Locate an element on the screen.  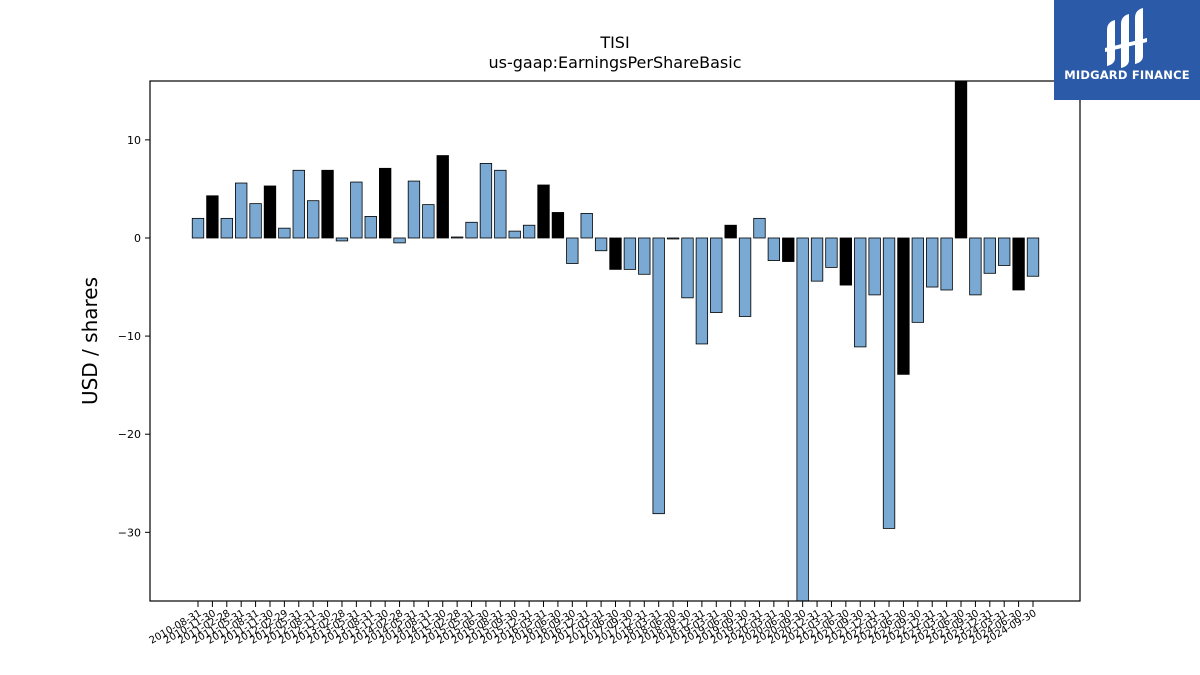
chart-title: TISI is located at coordinates (614, 42).